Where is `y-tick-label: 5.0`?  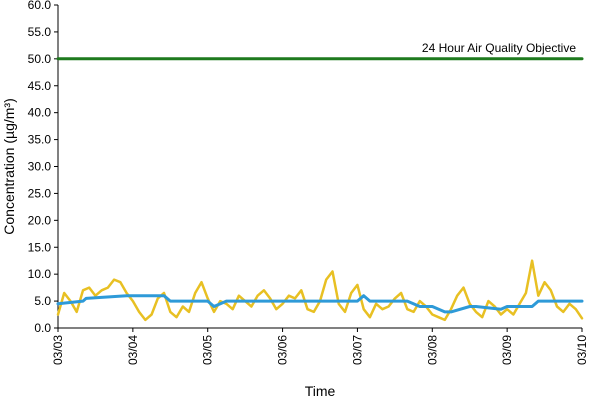
y-tick-label: 5.0 is located at coordinates (42, 301).